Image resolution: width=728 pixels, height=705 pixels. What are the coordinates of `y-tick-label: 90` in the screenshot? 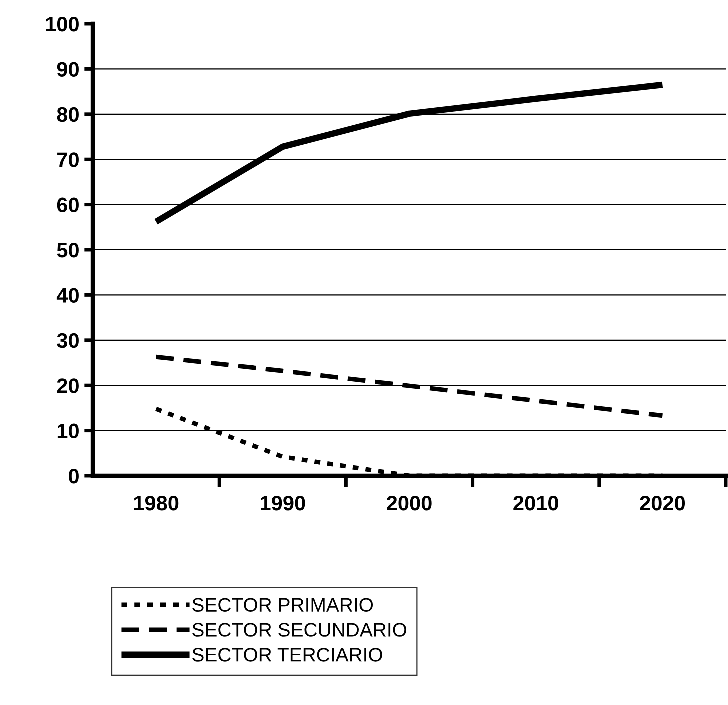 It's located at (68, 69).